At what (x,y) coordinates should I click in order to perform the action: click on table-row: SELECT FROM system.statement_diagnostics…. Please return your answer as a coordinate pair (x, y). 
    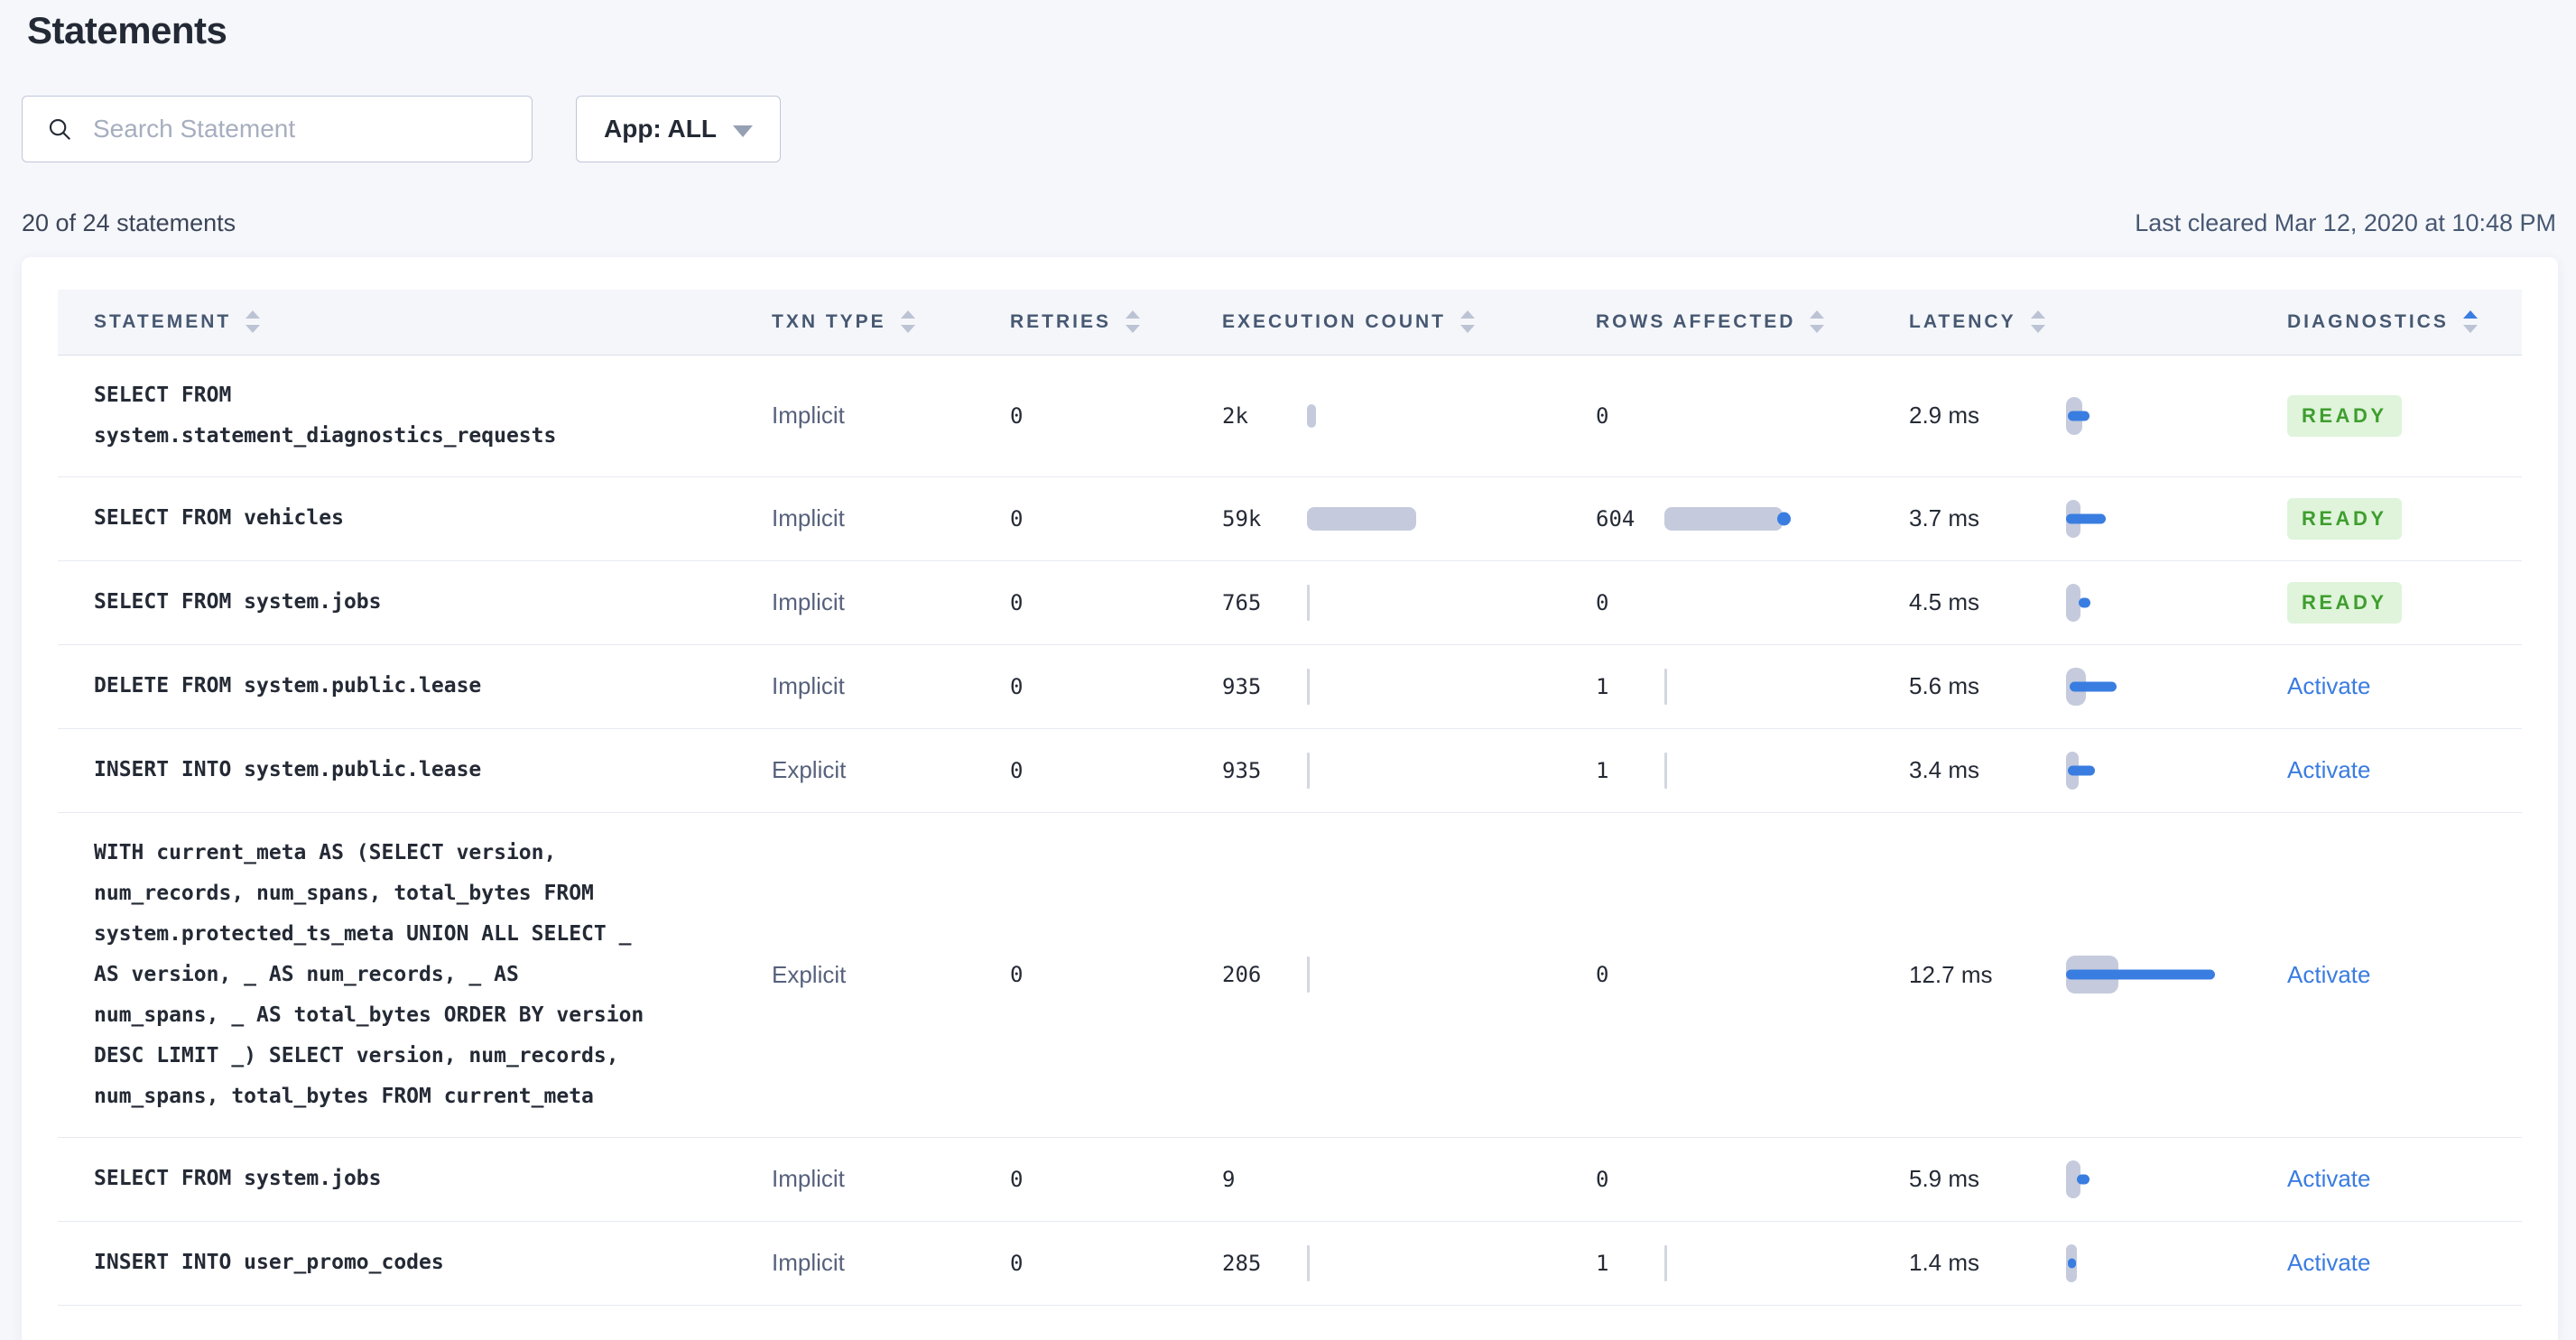
    Looking at the image, I should click on (1290, 416).